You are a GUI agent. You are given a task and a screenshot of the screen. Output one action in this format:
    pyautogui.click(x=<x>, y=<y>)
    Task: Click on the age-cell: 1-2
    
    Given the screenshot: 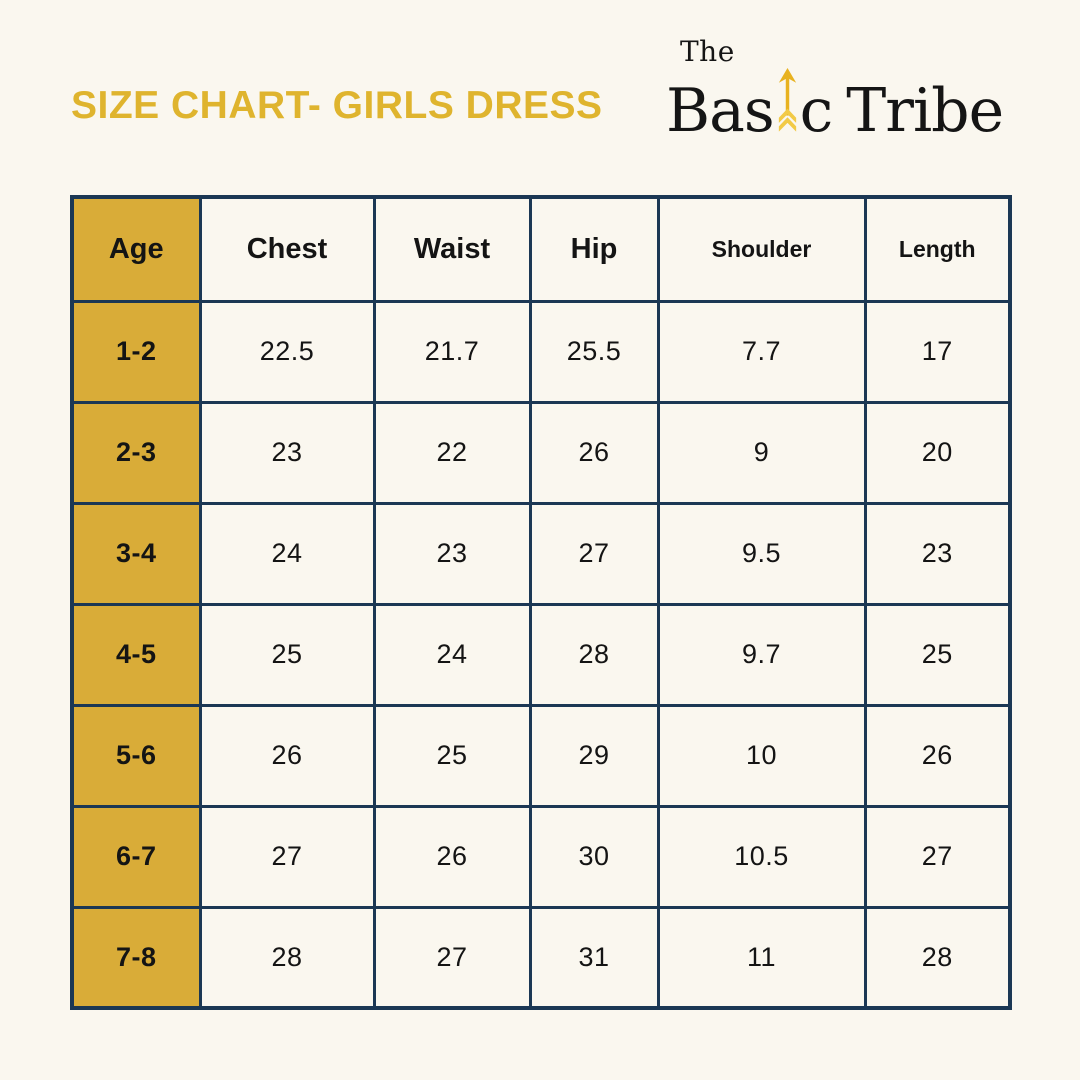 What is the action you would take?
    pyautogui.click(x=136, y=351)
    